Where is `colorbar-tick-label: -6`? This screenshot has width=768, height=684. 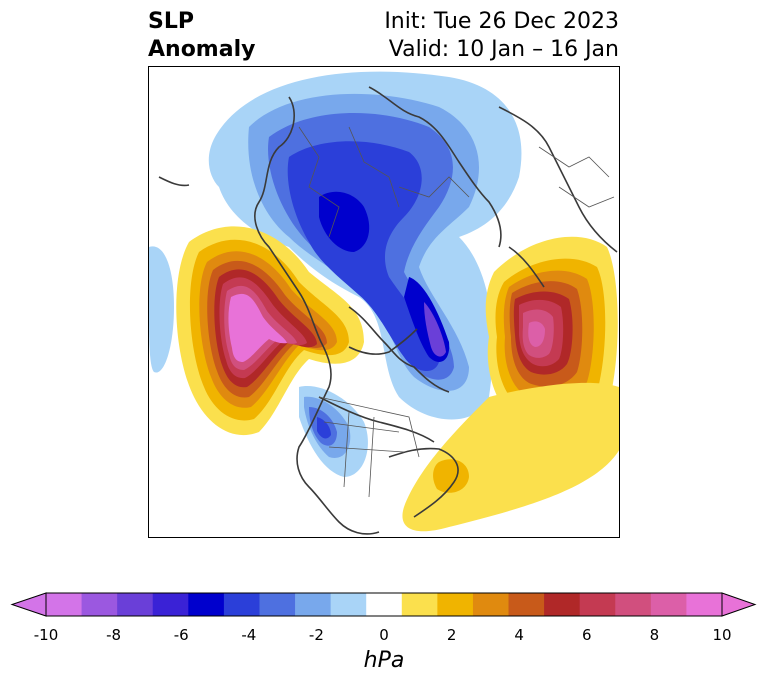 colorbar-tick-label: -6 is located at coordinates (181, 635).